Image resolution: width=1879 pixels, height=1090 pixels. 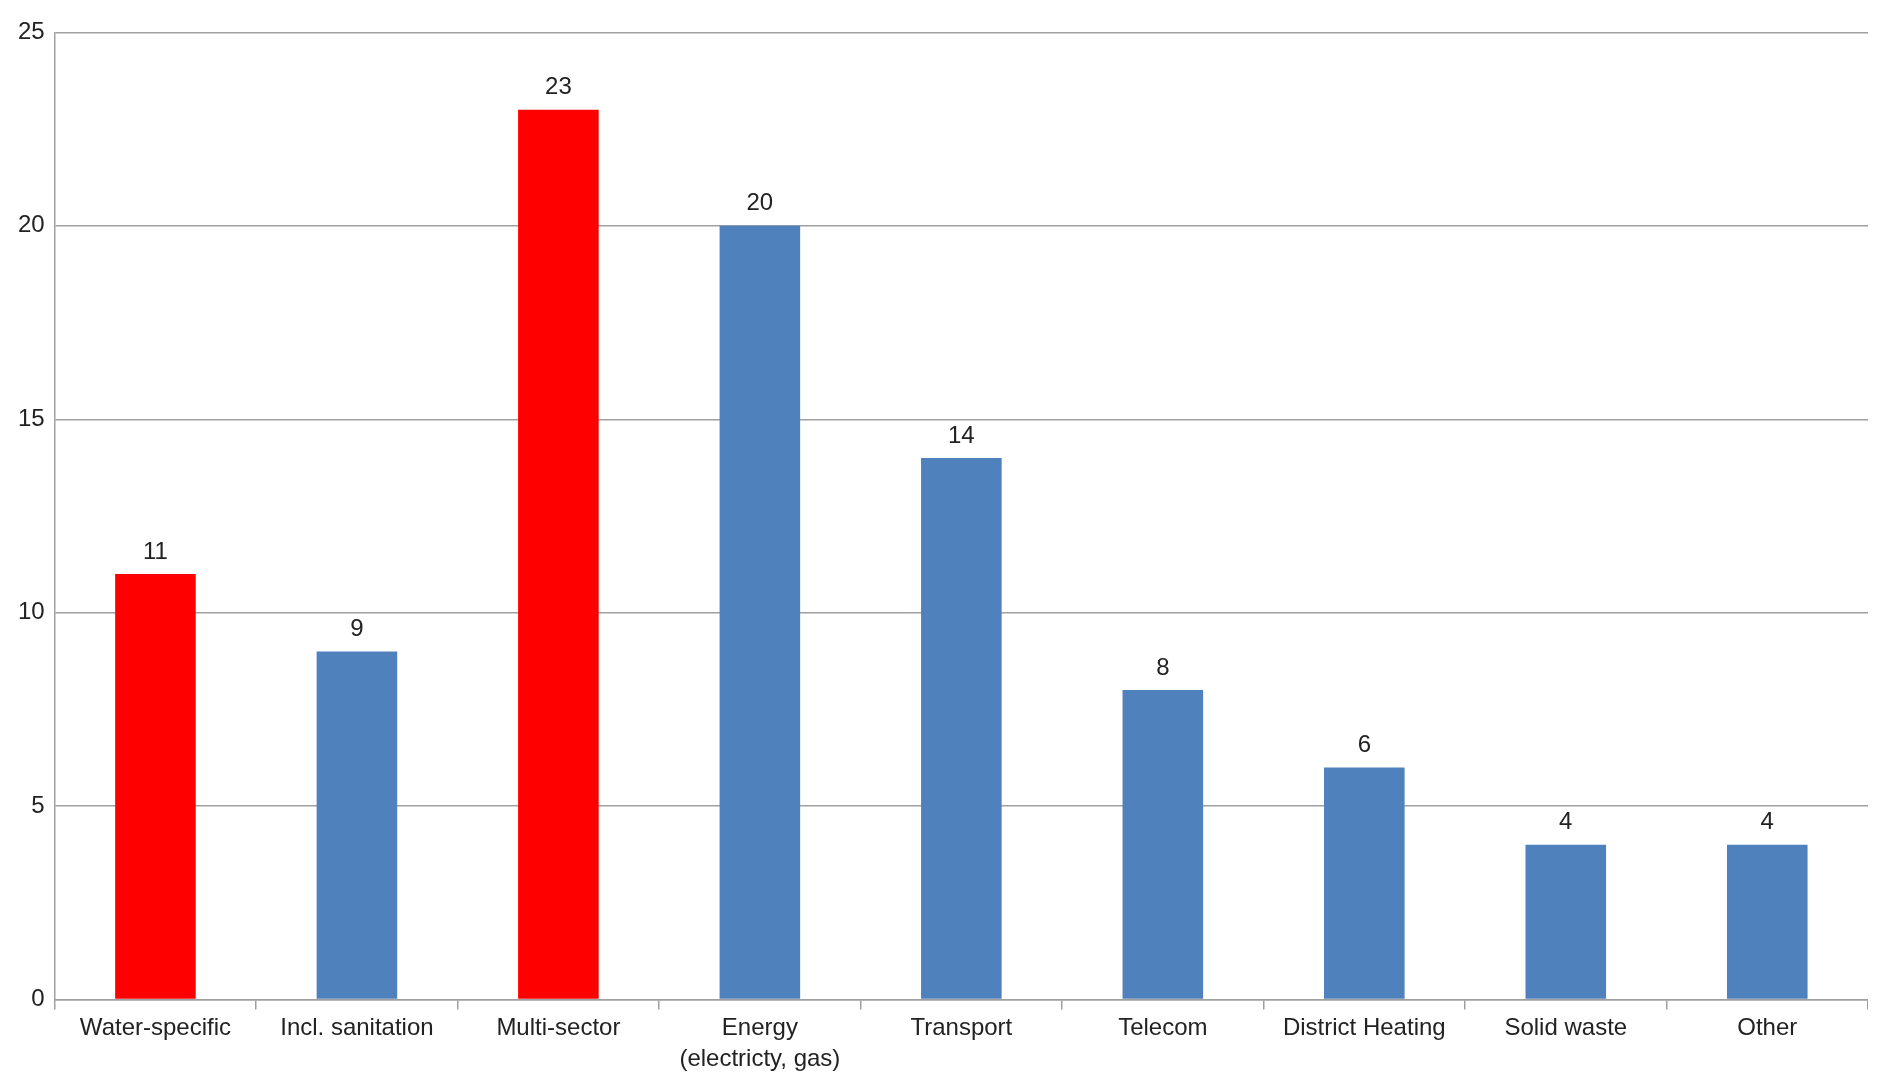 What do you see at coordinates (1364, 744) in the screenshot?
I see `data-label: 6` at bounding box center [1364, 744].